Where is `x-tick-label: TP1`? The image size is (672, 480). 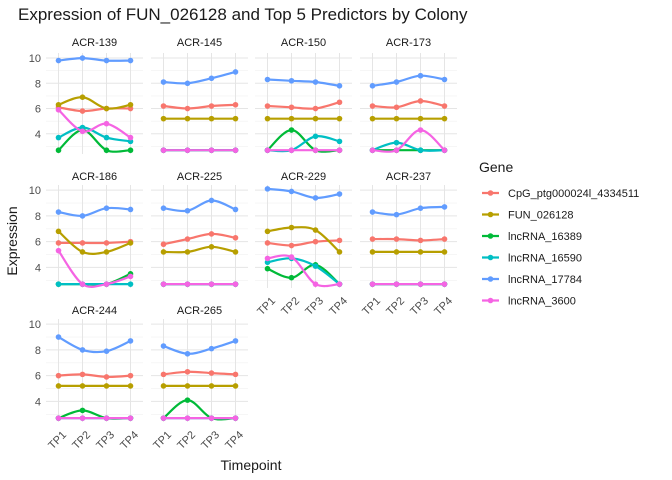
x-tick-label: TP1 is located at coordinates (371, 306).